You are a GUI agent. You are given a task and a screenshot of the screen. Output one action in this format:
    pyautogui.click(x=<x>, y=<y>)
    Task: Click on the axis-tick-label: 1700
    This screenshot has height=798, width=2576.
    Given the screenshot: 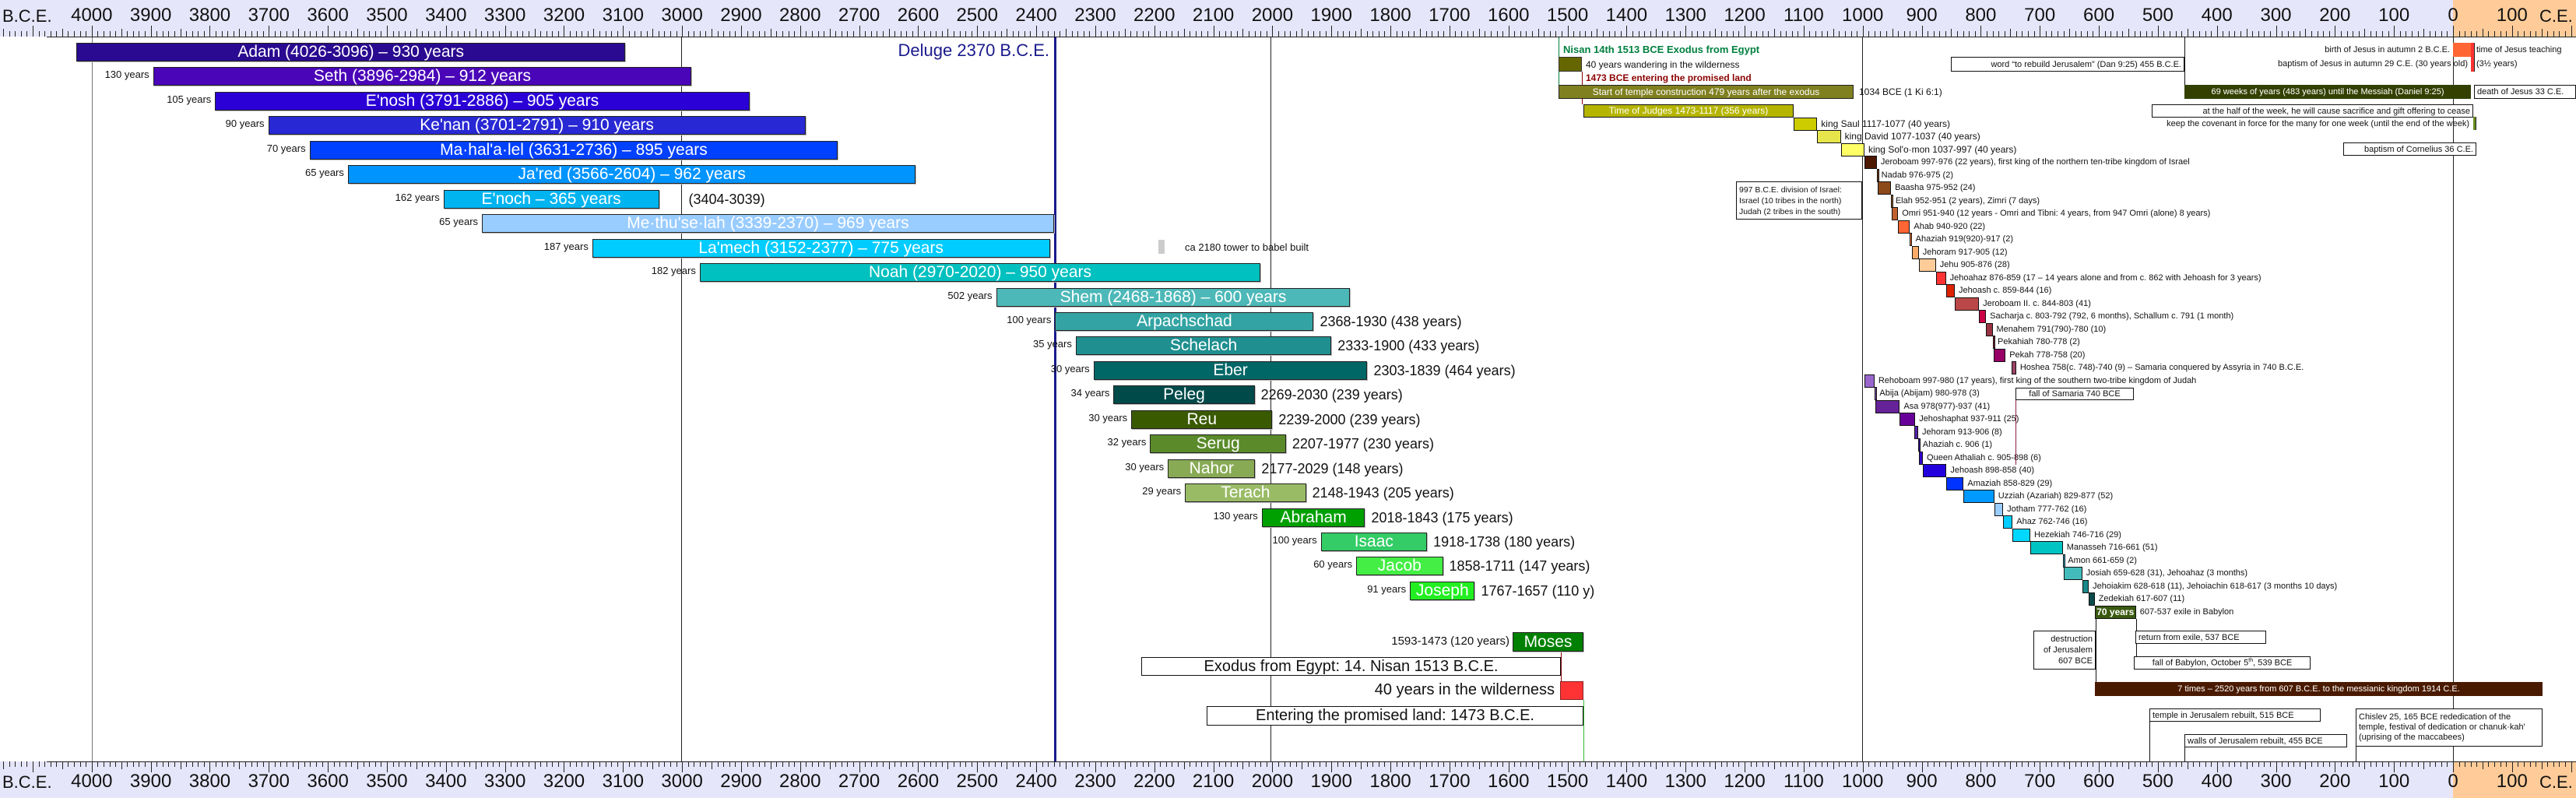 What is the action you would take?
    pyautogui.click(x=1450, y=781)
    